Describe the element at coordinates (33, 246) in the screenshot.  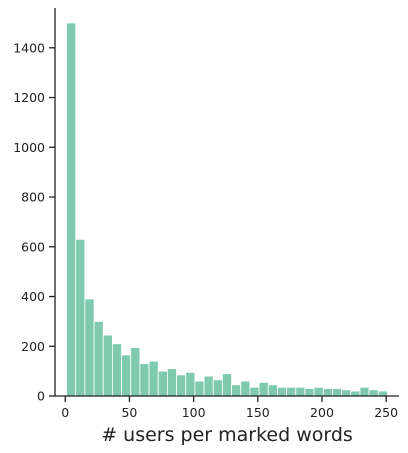
I see `y-tick-label: 600` at that location.